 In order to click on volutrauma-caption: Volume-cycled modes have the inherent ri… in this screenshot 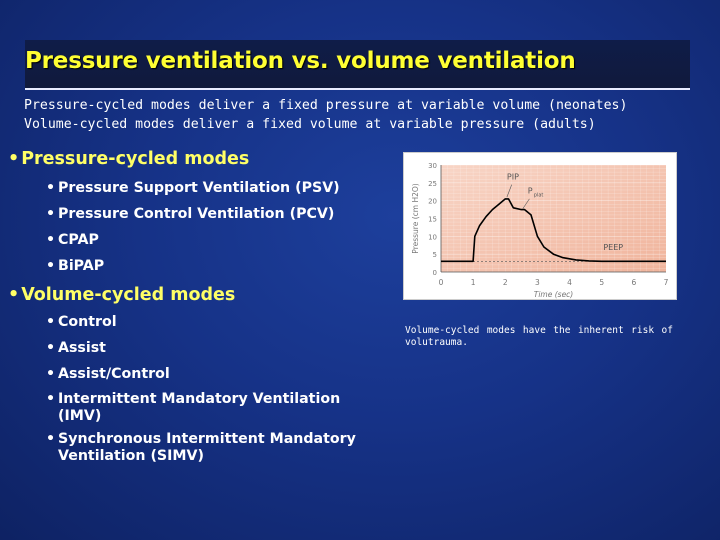, I will do `click(539, 336)`.